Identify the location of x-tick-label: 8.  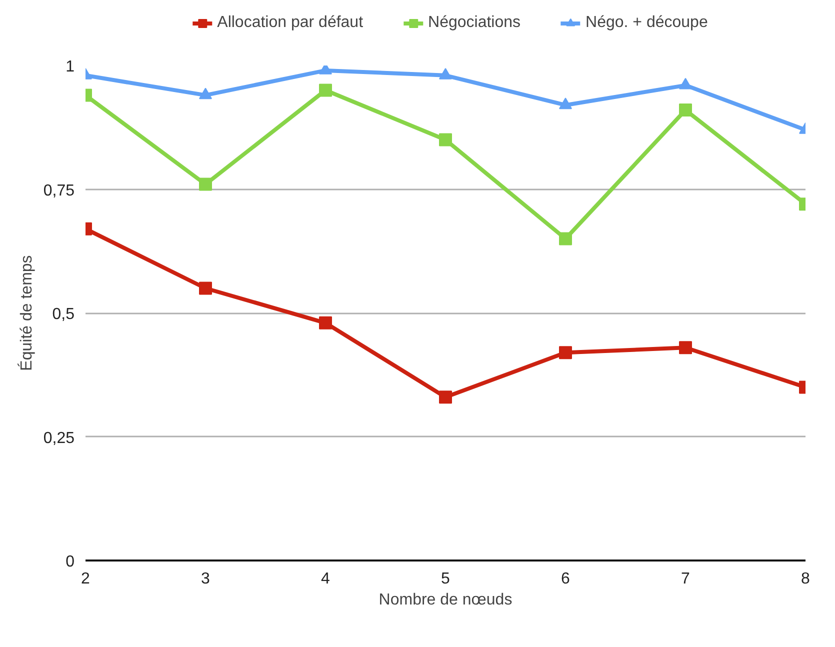
(805, 579).